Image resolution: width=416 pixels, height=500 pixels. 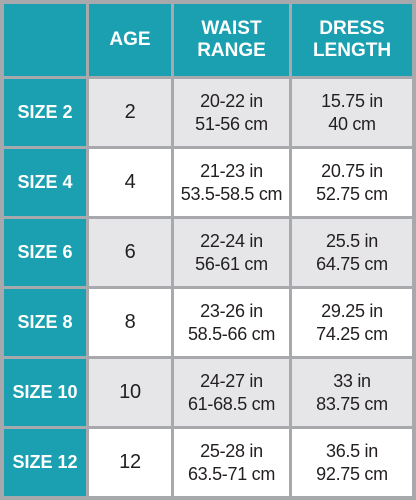 What do you see at coordinates (45, 252) in the screenshot?
I see `row-header: SIZE 6` at bounding box center [45, 252].